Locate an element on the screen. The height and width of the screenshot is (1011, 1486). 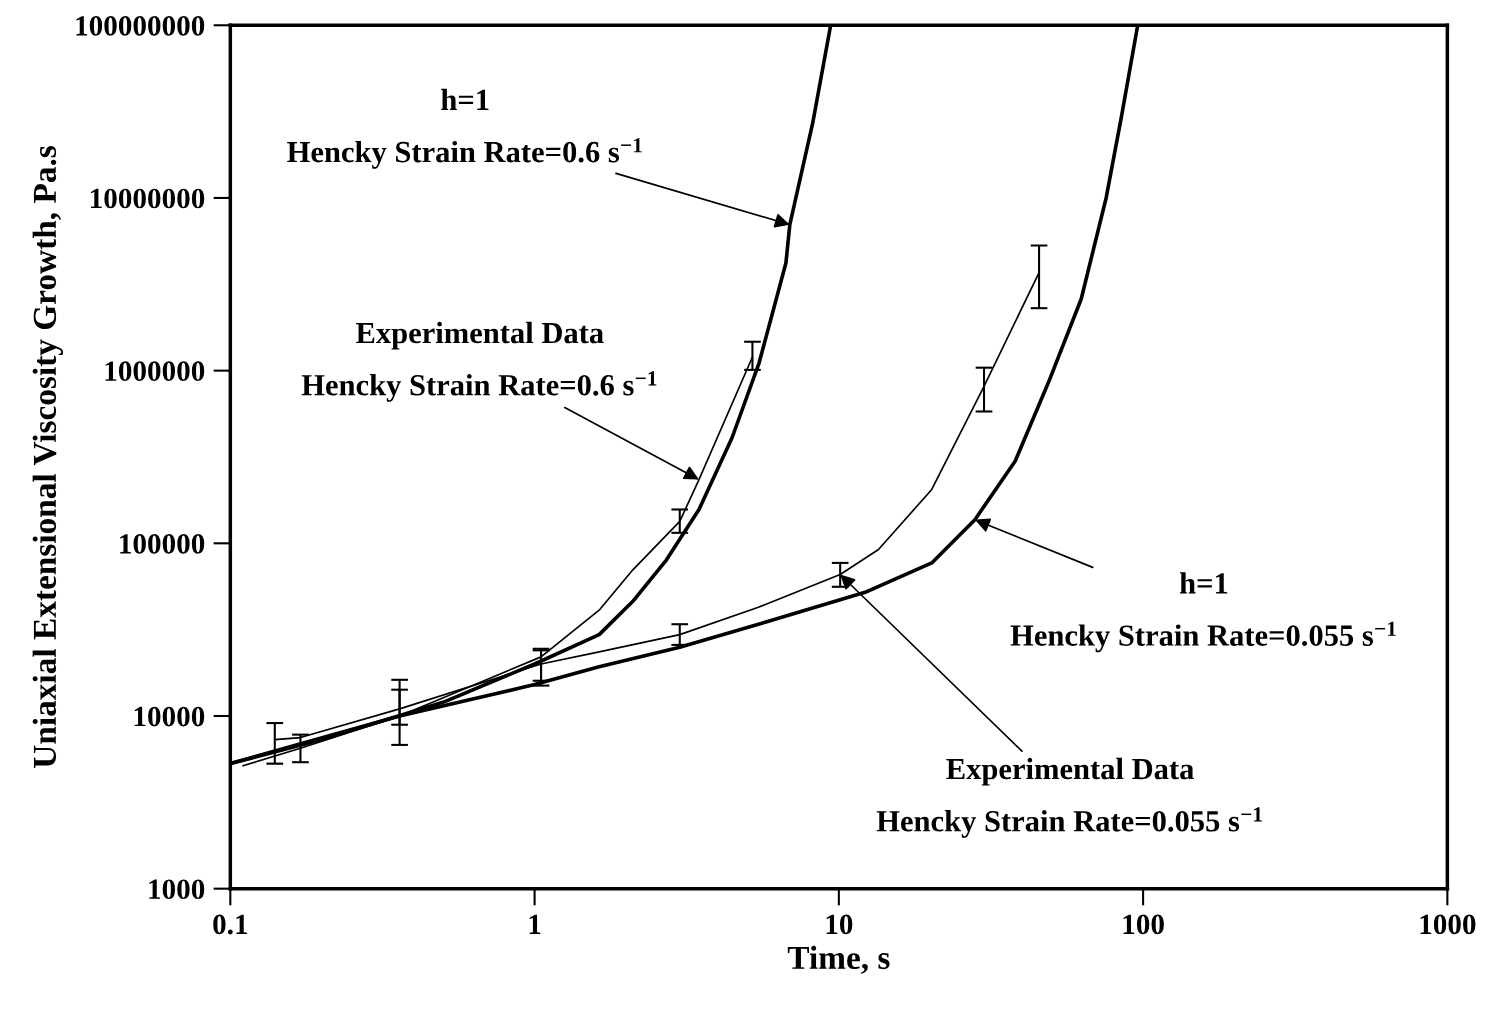
x-axis-title: Time, s is located at coordinates (838, 959).